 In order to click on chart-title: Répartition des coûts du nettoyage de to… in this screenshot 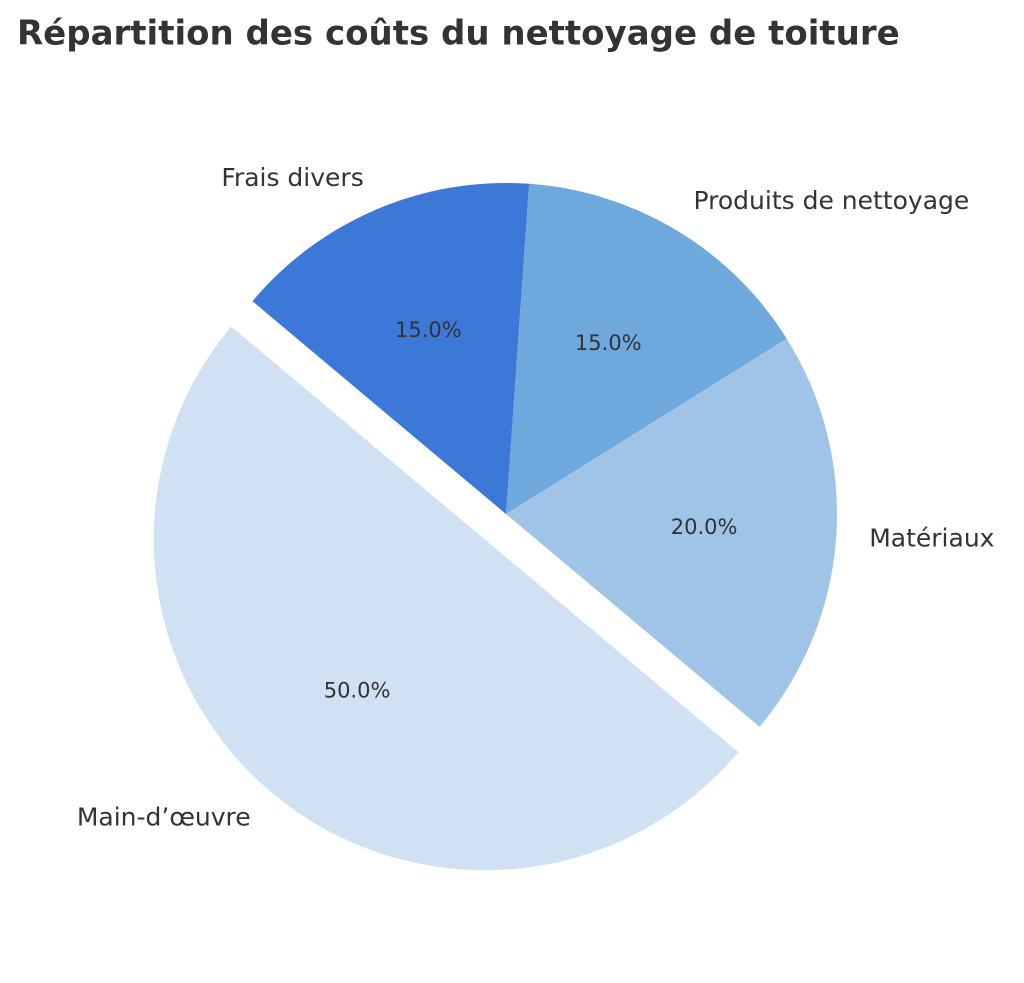, I will do `click(458, 34)`.